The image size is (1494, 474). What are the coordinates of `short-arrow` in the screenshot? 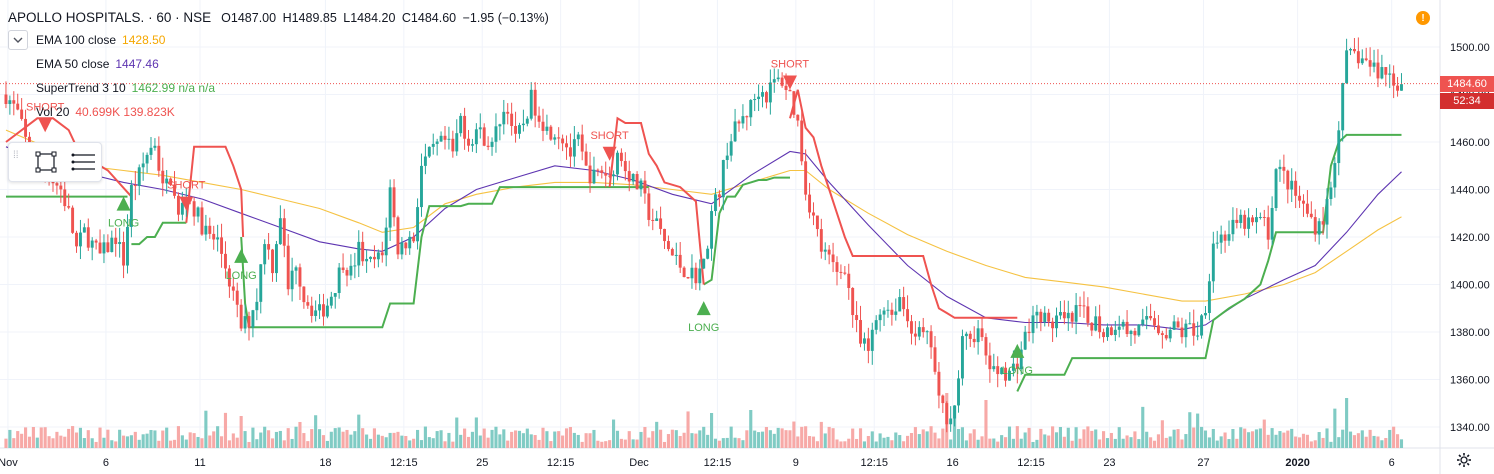 It's located at (45, 125).